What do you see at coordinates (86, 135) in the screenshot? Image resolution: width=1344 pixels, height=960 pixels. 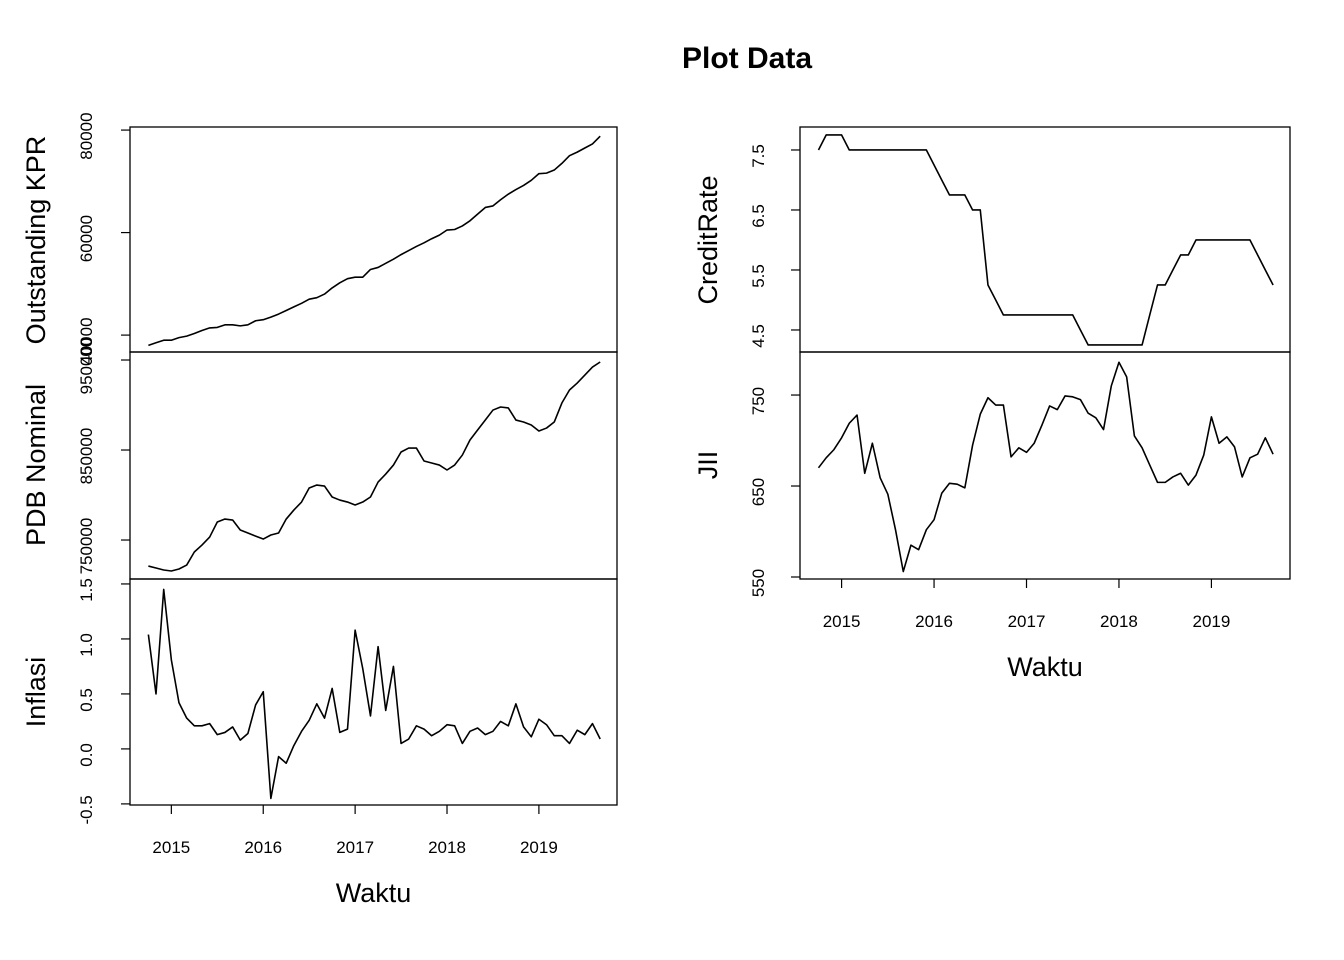 I see `y-tick-label: 80000` at bounding box center [86, 135].